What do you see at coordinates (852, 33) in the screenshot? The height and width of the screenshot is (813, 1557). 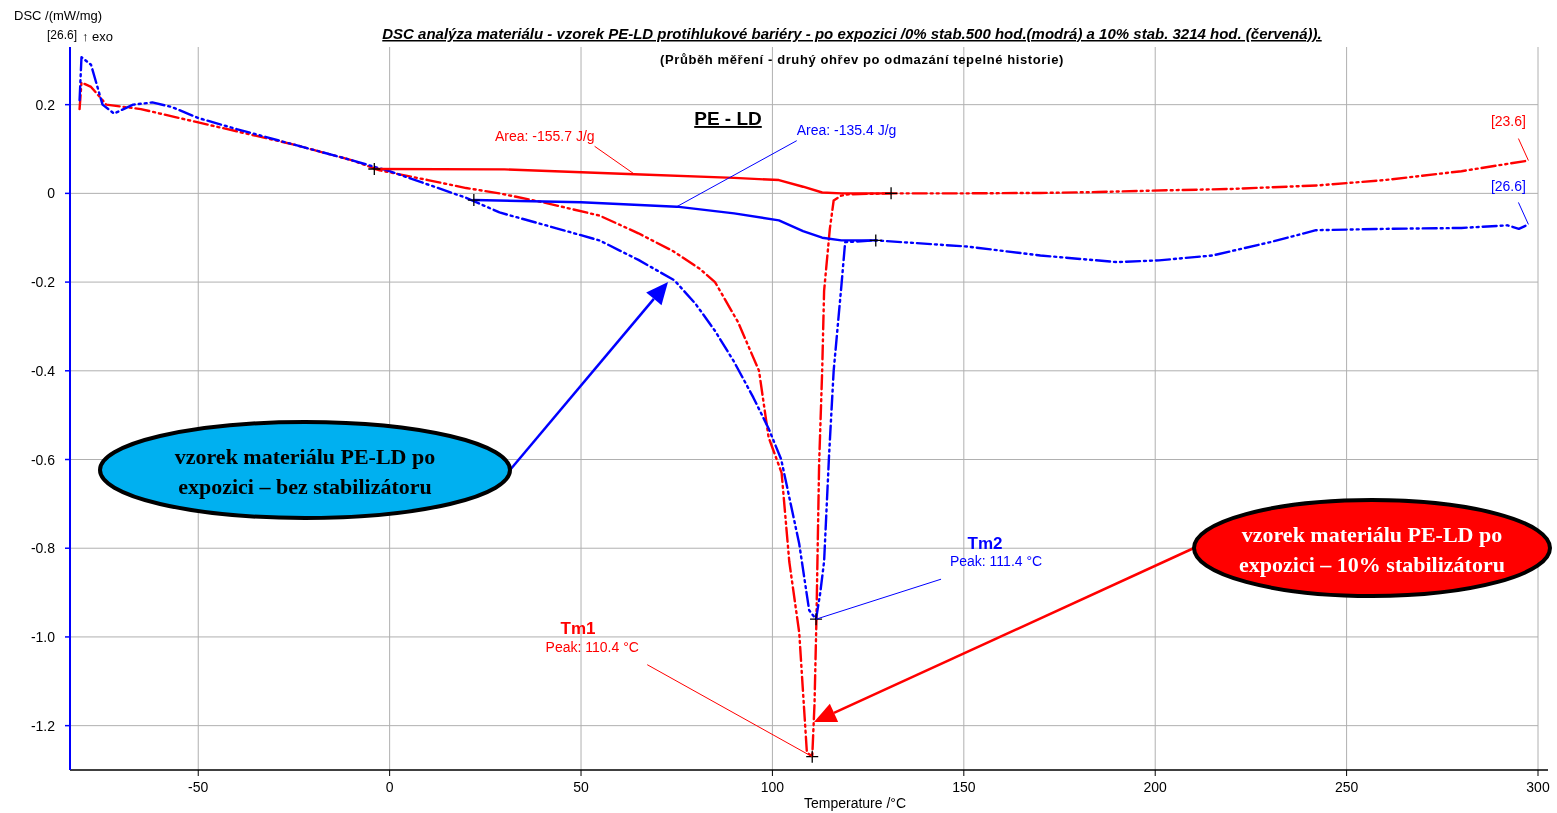 I see `chart-title: DSC analýza materiálu - vzorek PE-LD protihlukové bariéry - po expozici /0% stab.500 hod.(modrá) a 10% stab. 3214 hod. (červená)).` at bounding box center [852, 33].